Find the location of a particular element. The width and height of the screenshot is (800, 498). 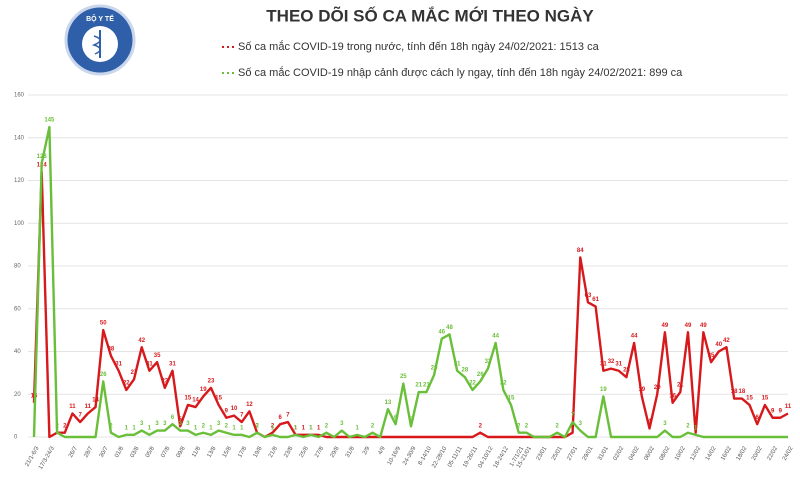

data-label: 22 is located at coordinates (126, 384).